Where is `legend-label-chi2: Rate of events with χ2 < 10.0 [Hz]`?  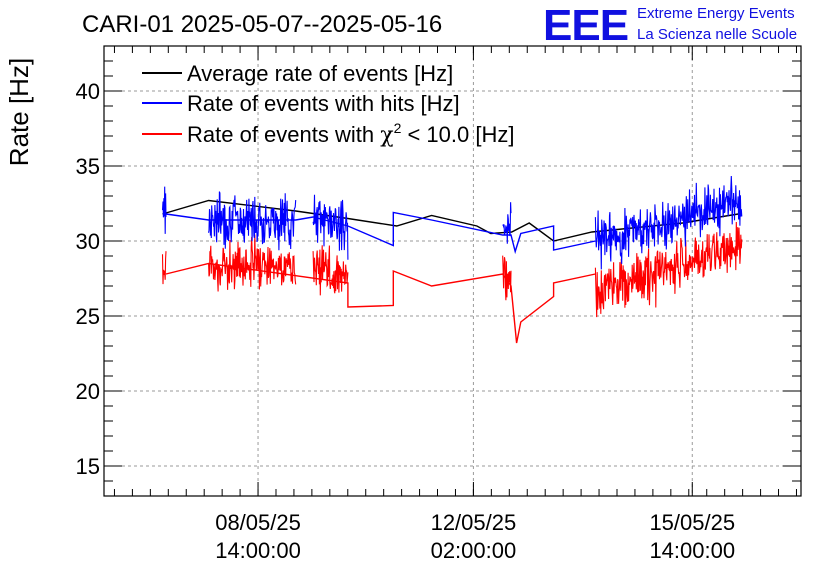
legend-label-chi2: Rate of events with χ2 < 10.0 [Hz] is located at coordinates (350, 134).